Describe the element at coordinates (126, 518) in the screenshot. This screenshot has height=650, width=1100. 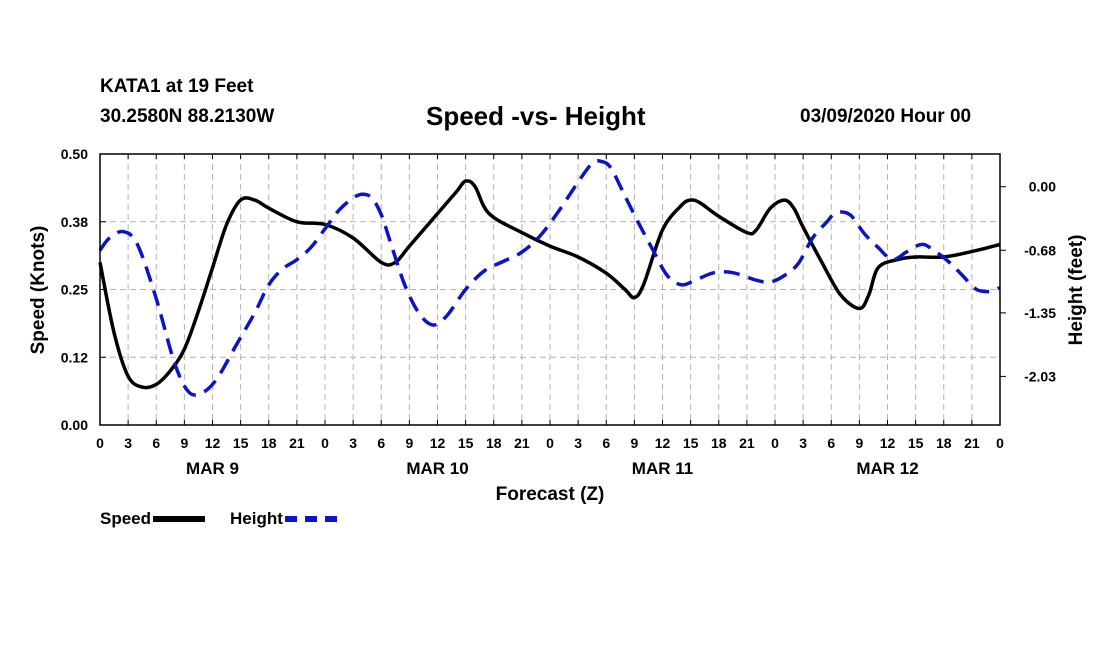
I see `legend-speed-label: Speed` at that location.